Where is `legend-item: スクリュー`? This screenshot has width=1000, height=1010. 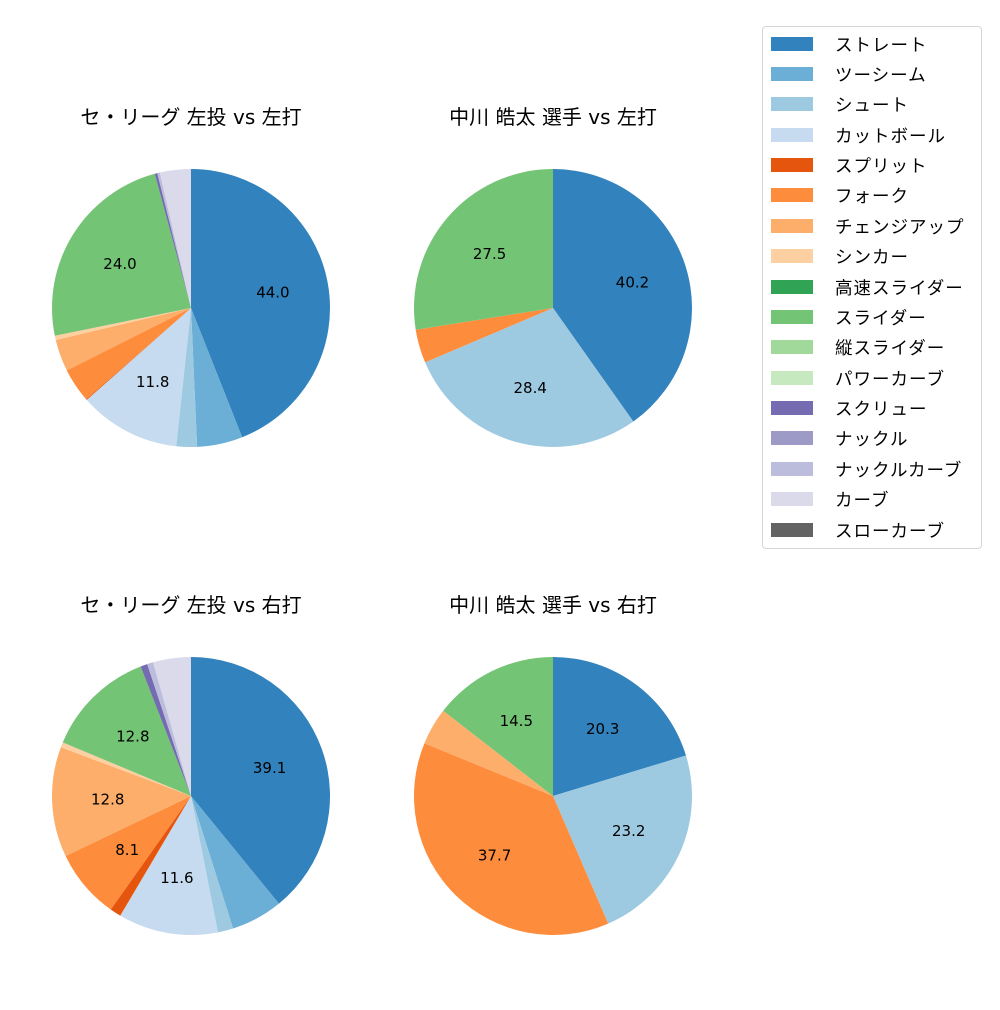
legend-item: スクリュー is located at coordinates (849, 408).